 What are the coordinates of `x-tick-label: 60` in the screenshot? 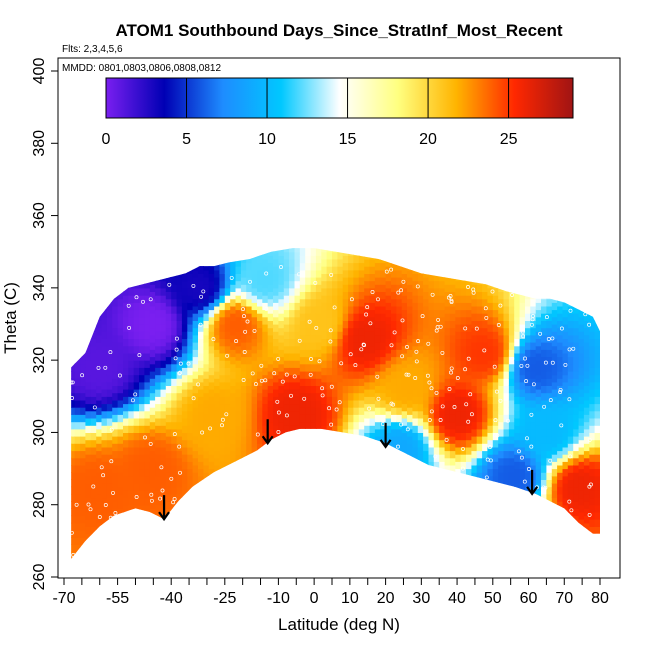 It's located at (529, 598).